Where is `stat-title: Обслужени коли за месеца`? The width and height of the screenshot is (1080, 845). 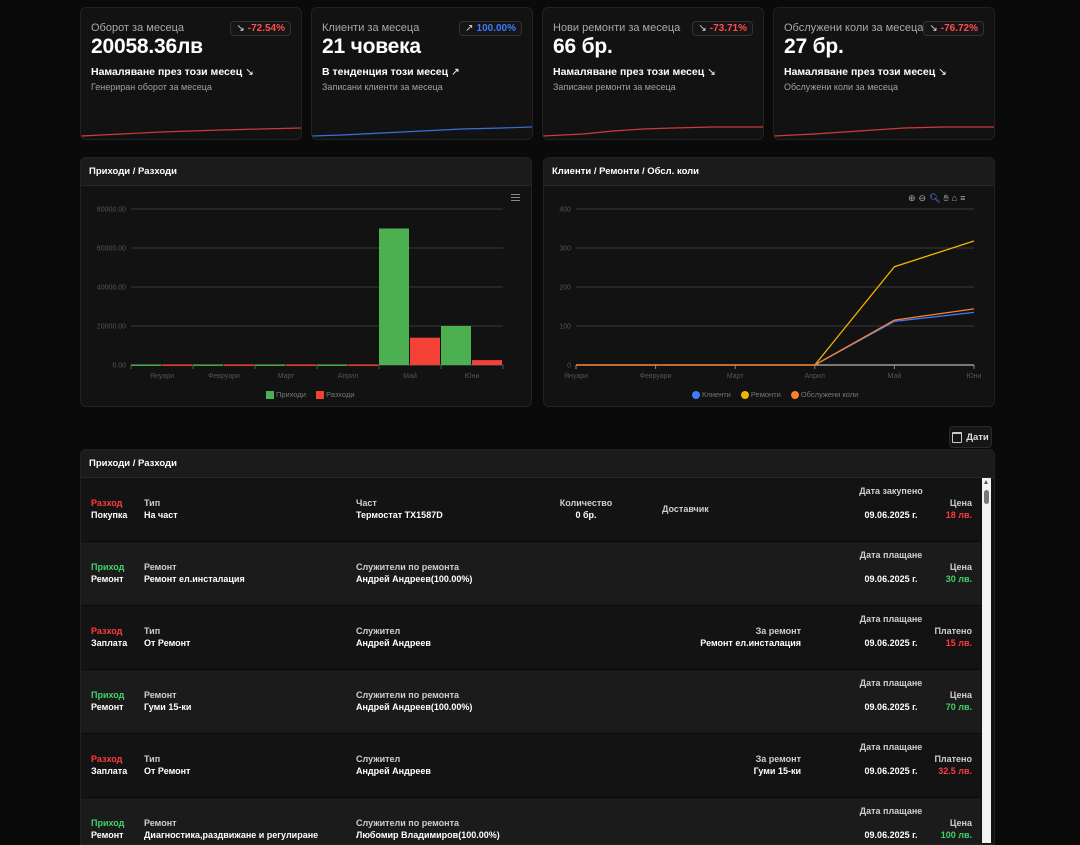 stat-title: Обслужени коли за месеца is located at coordinates (854, 28).